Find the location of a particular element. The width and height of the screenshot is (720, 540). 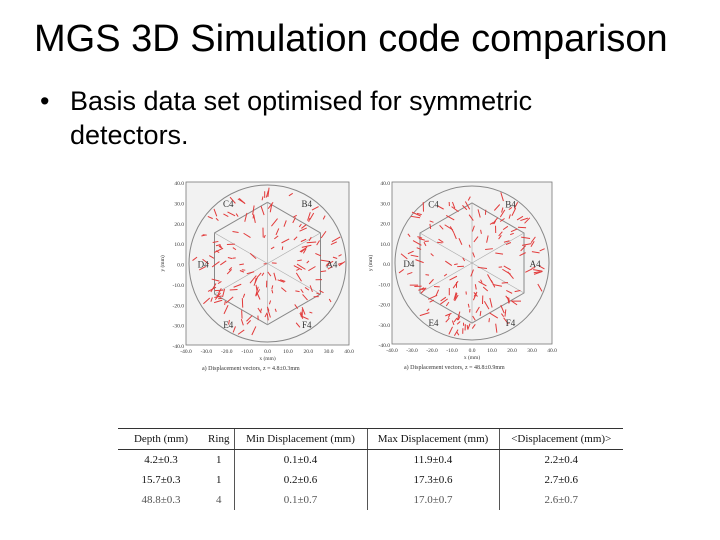

header-min-displacement: Min Displacement (mm) is located at coordinates (300, 439).